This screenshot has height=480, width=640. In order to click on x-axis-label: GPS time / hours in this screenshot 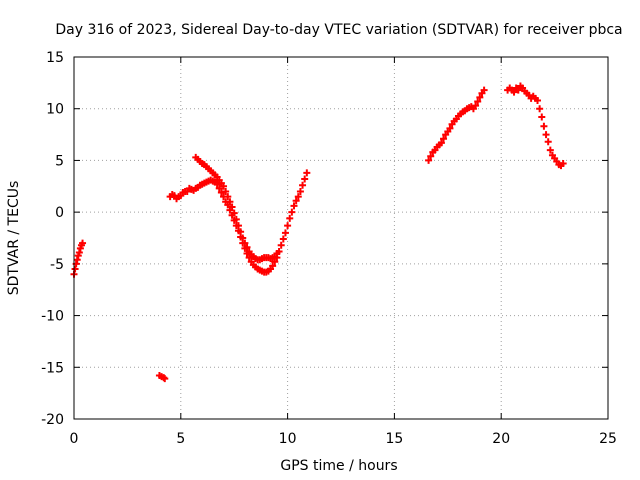, I will do `click(338, 466)`.